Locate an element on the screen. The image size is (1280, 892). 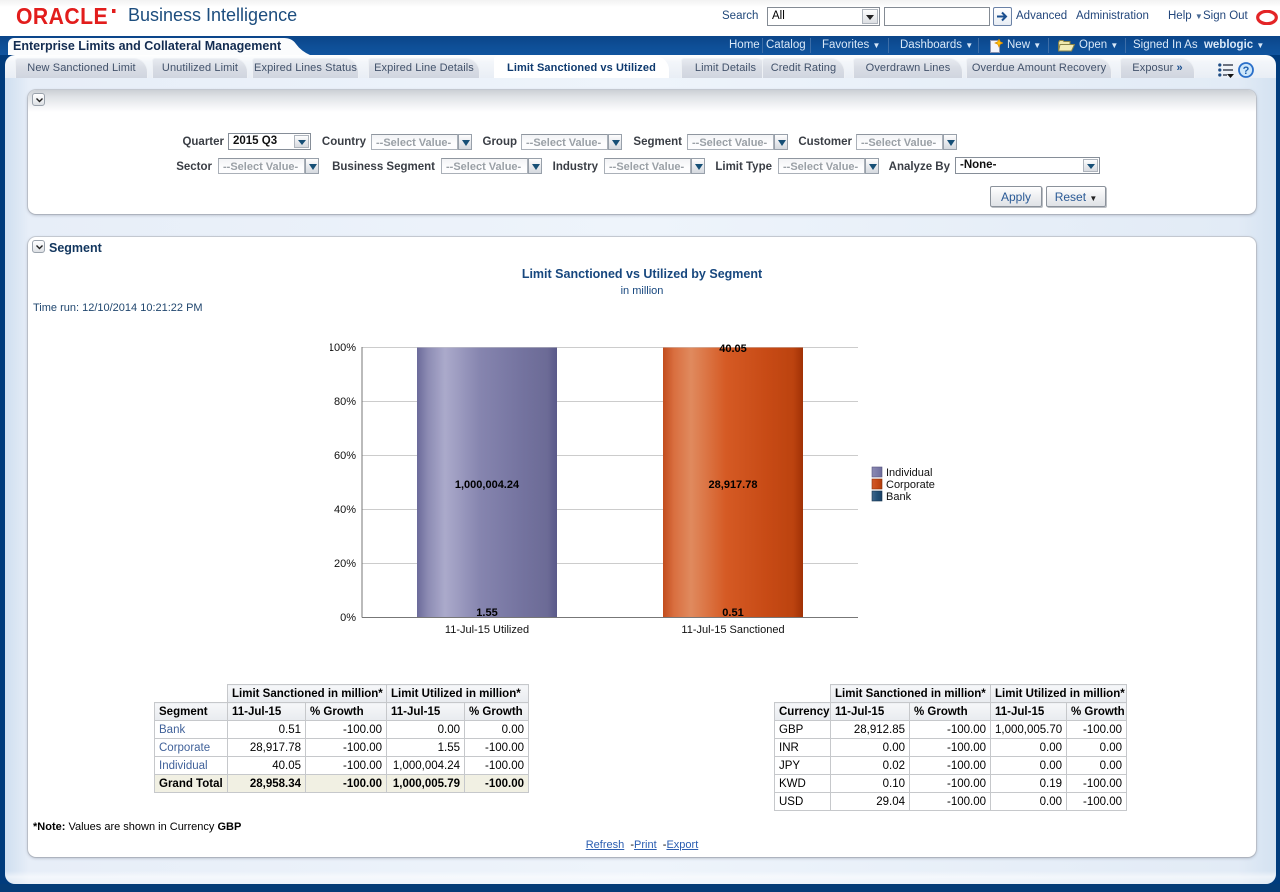
svg-text: Bank is located at coordinates (899, 497).